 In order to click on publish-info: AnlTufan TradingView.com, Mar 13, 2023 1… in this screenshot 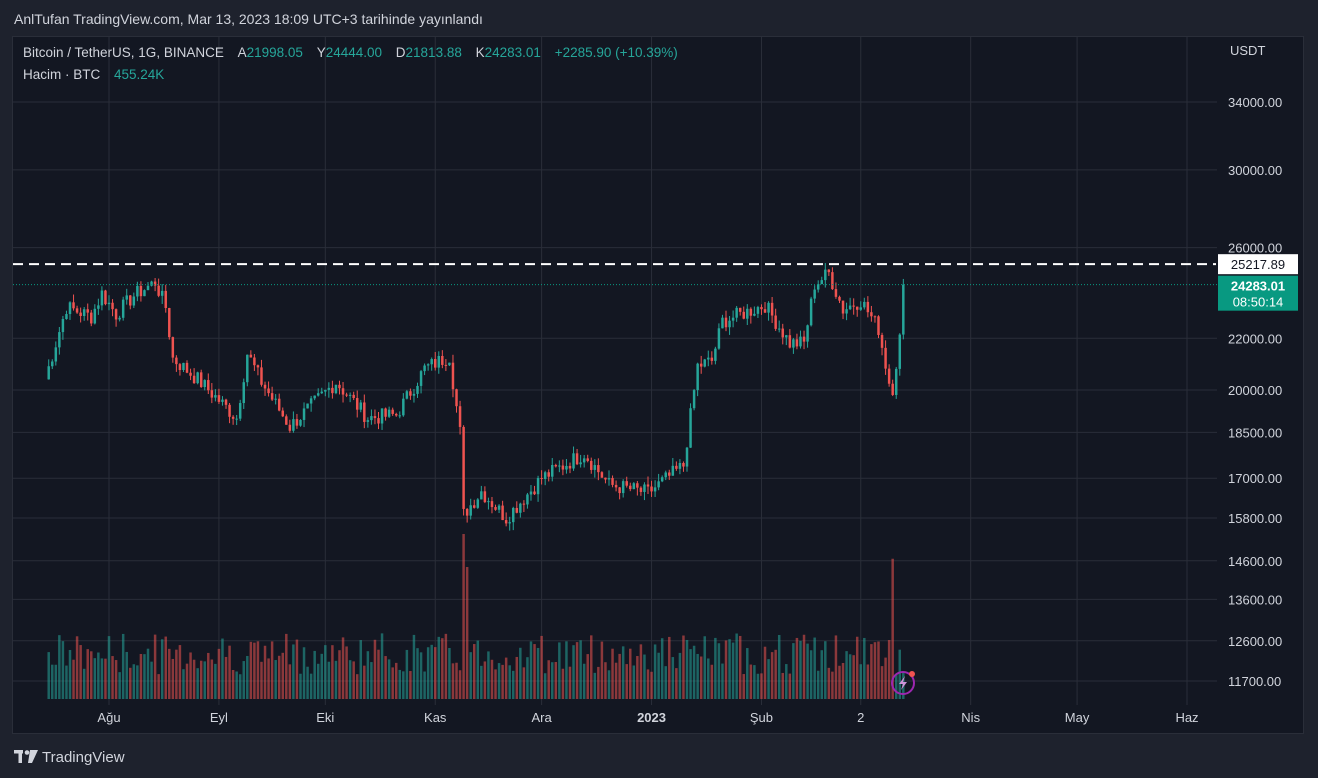, I will do `click(248, 19)`.